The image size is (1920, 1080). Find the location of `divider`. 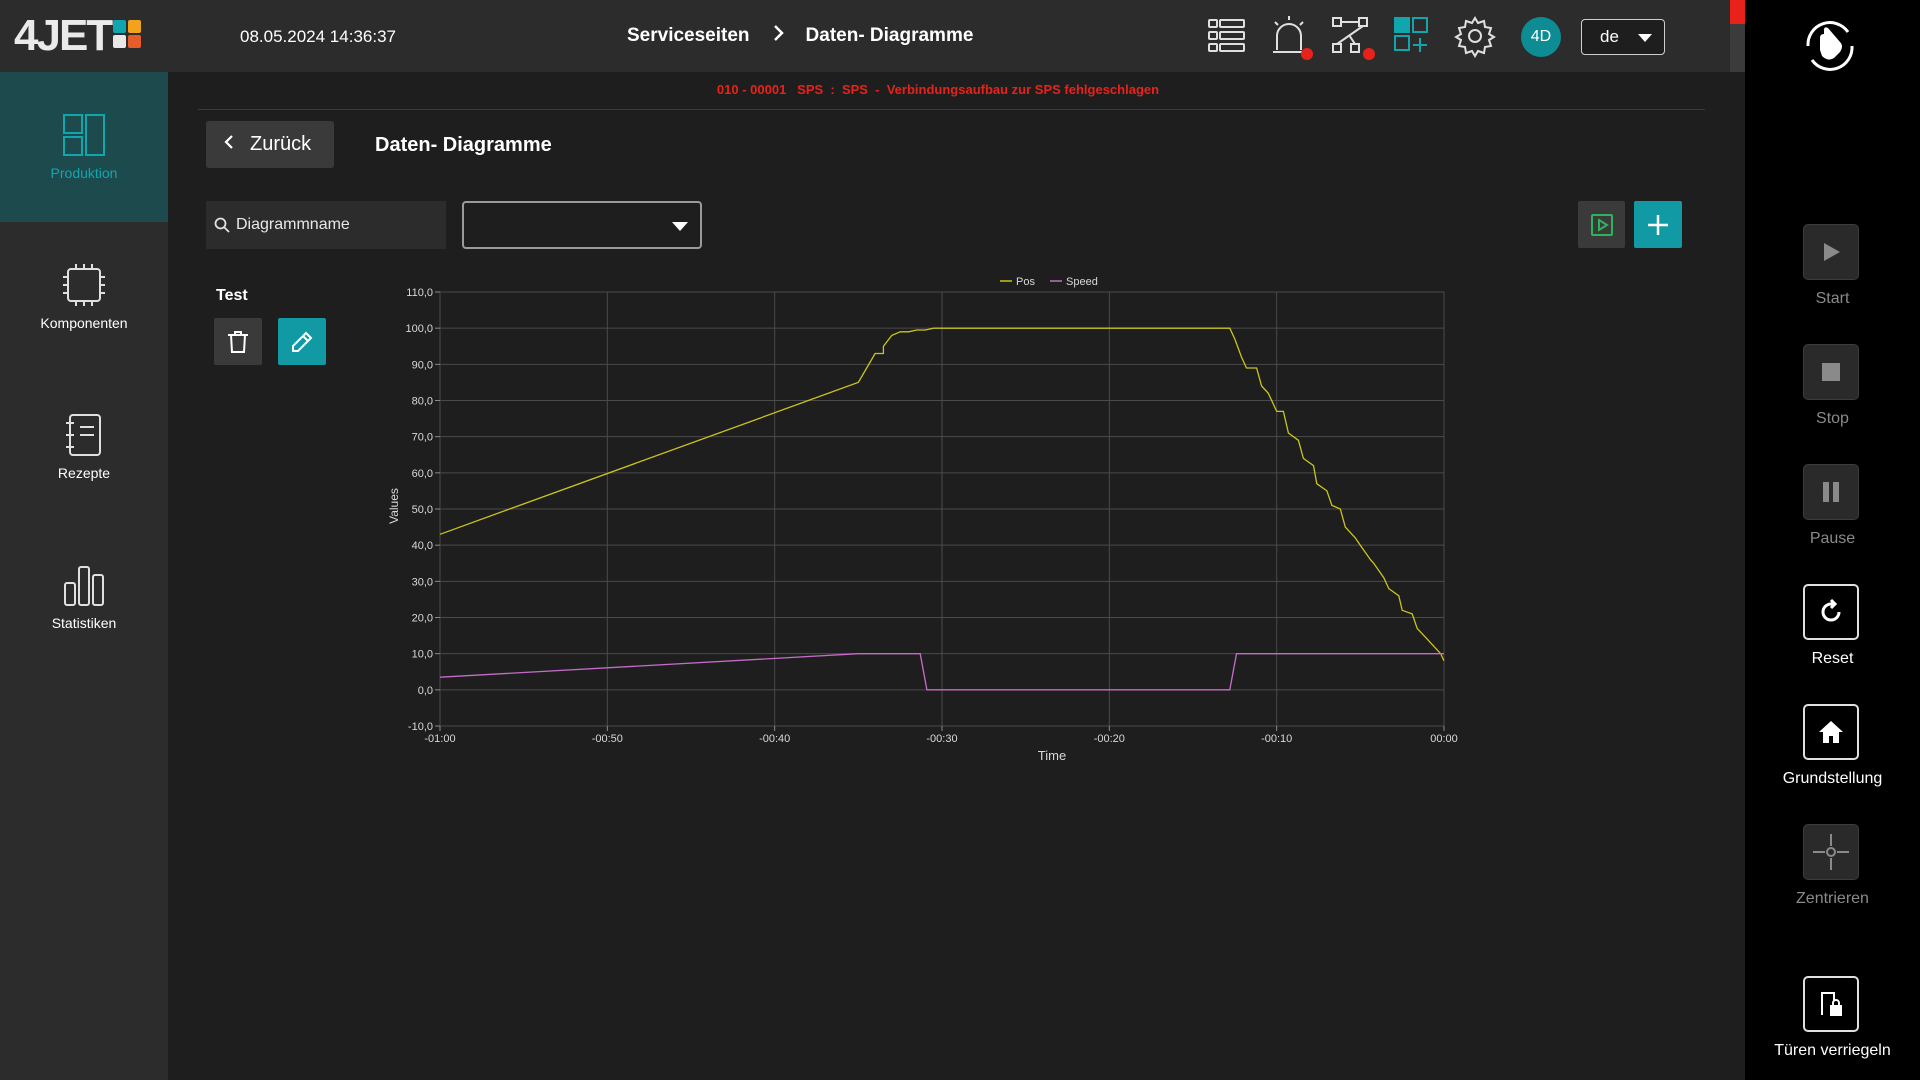

divider is located at coordinates (951, 109).